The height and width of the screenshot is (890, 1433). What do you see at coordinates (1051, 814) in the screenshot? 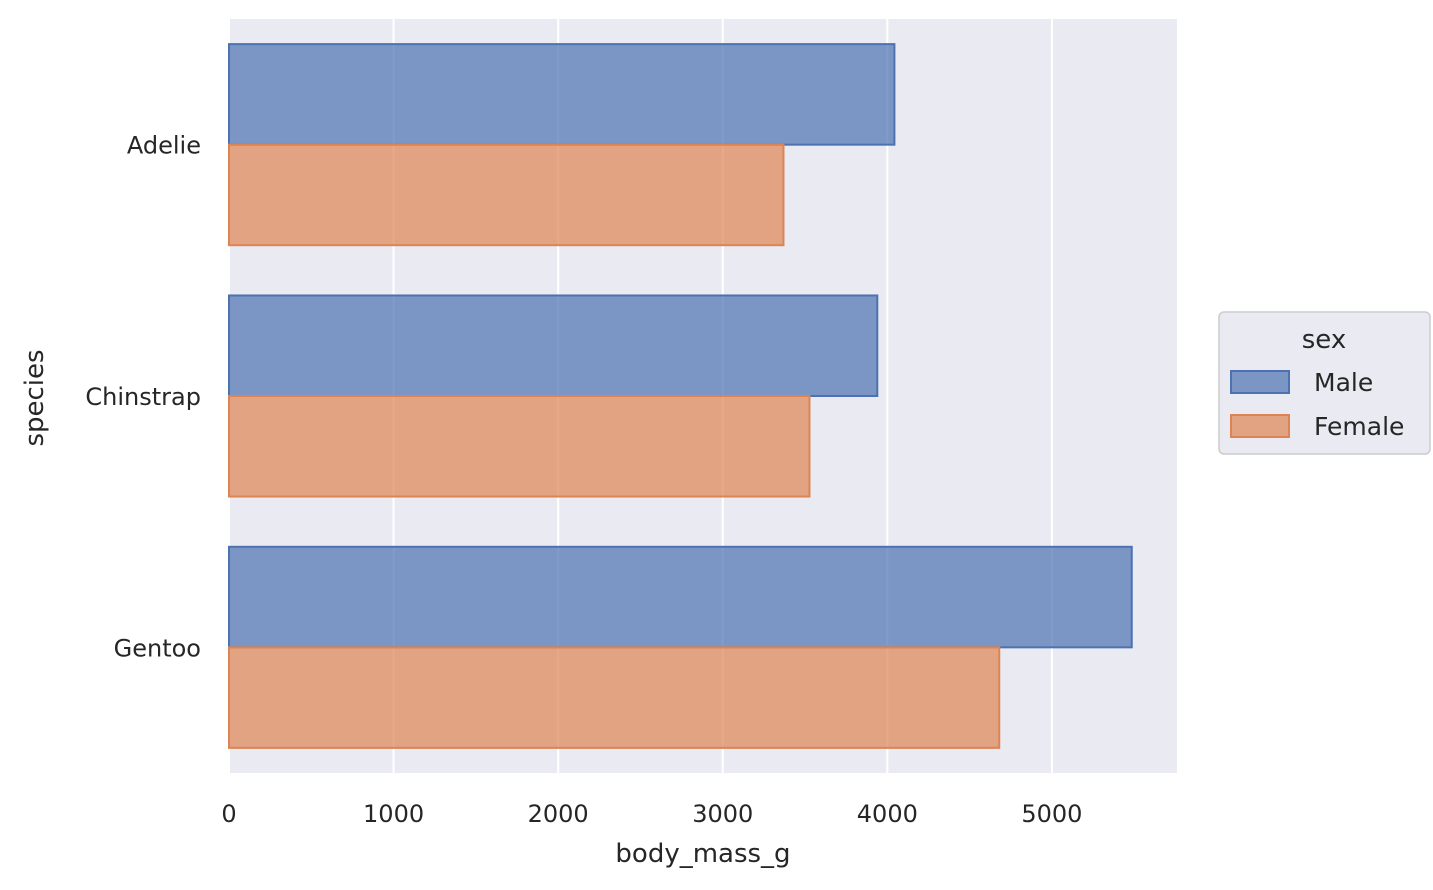
I see `x-tick-label: 5000` at bounding box center [1051, 814].